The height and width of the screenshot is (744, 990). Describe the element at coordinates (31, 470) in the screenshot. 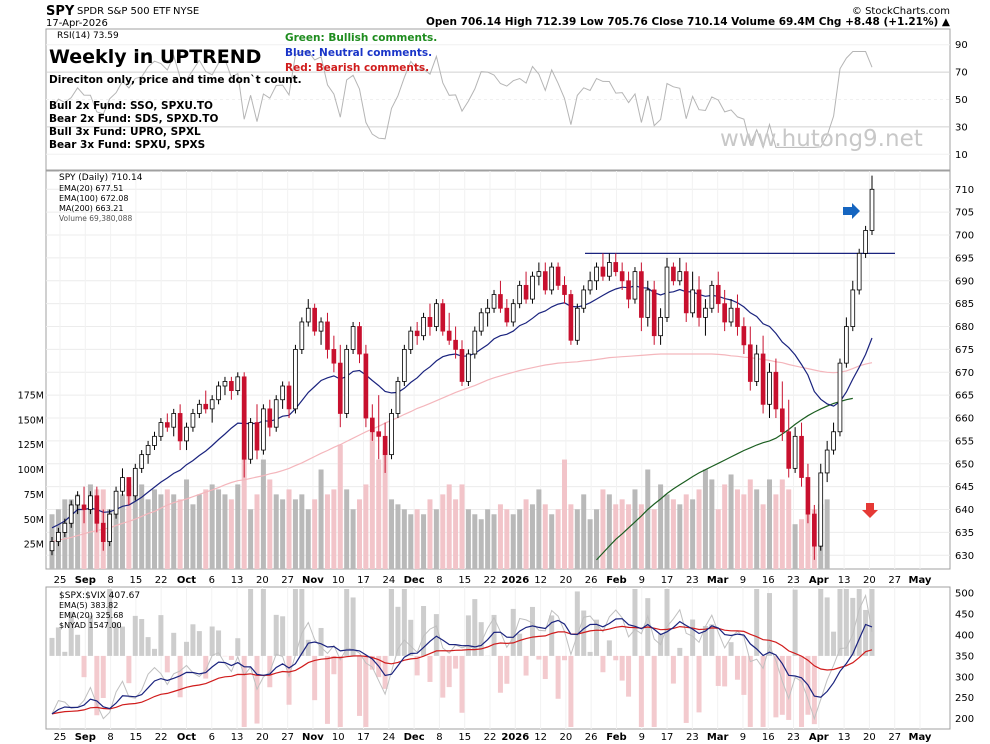

I see `volume-tick-label: 100M` at that location.